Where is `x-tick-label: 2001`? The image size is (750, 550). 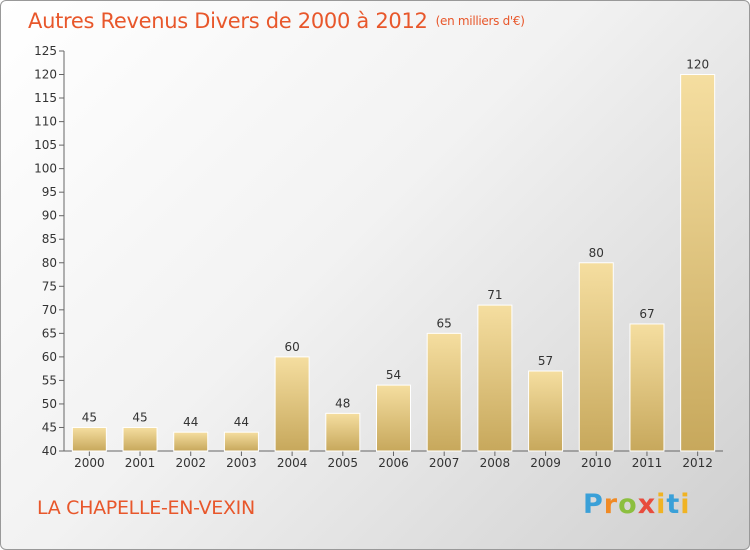 x-tick-label: 2001 is located at coordinates (140, 463).